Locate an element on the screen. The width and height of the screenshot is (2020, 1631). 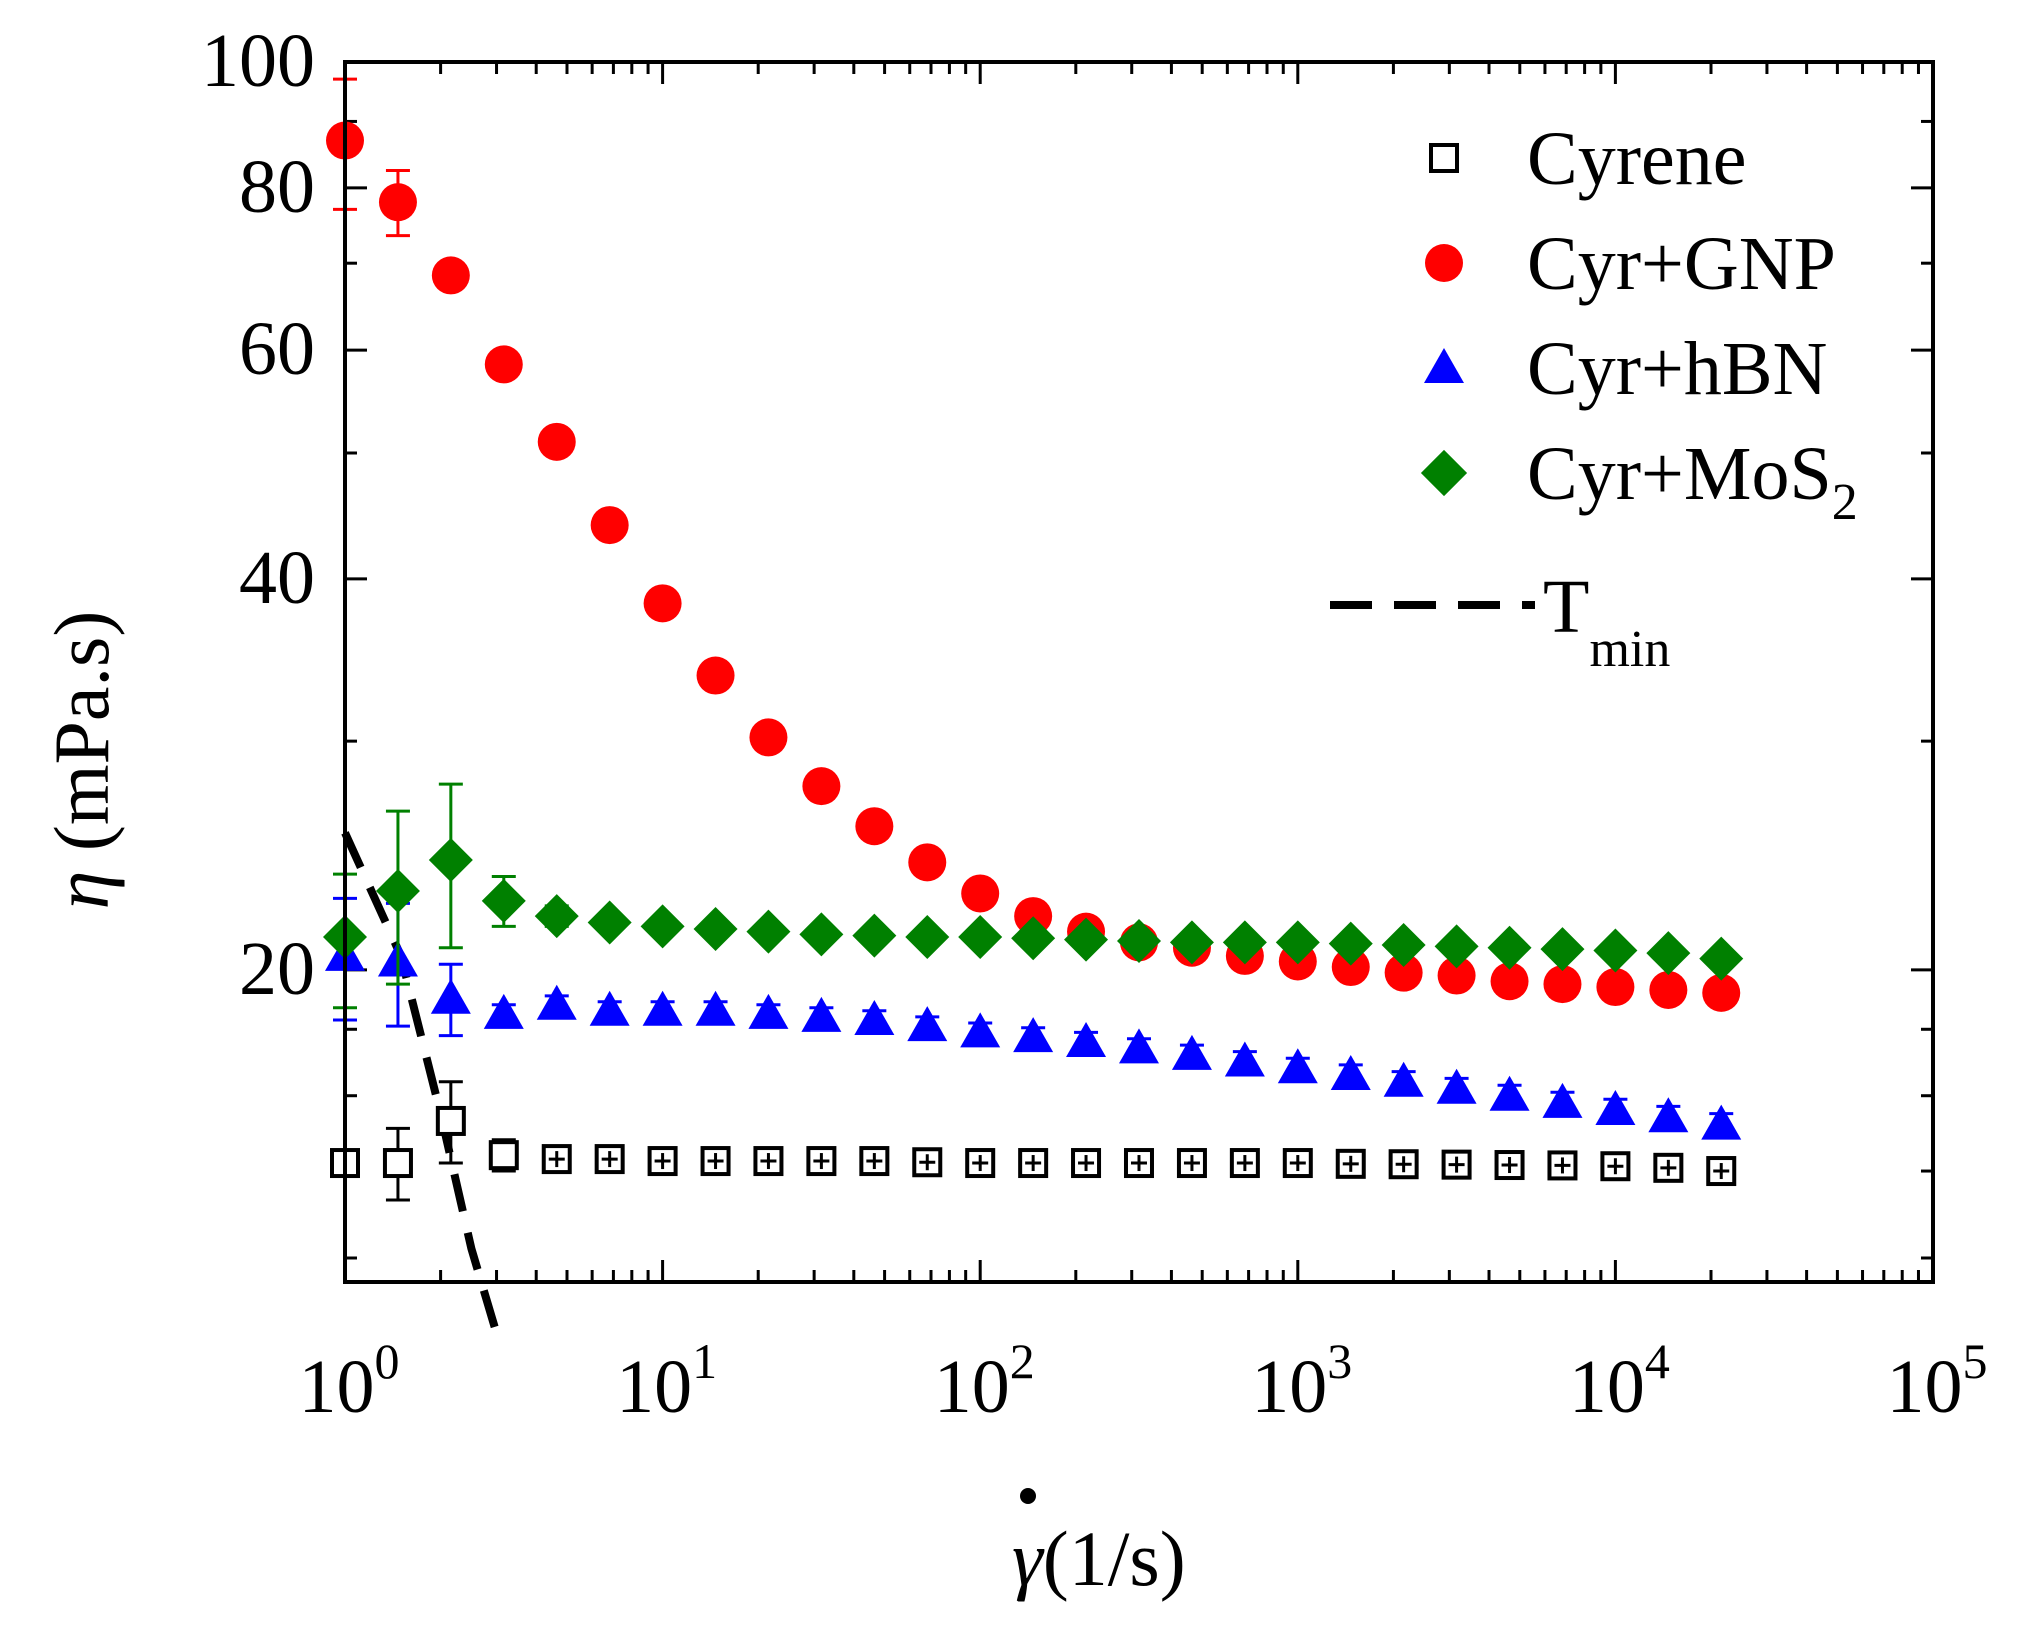
y-tick-label: 40 is located at coordinates (277, 578).